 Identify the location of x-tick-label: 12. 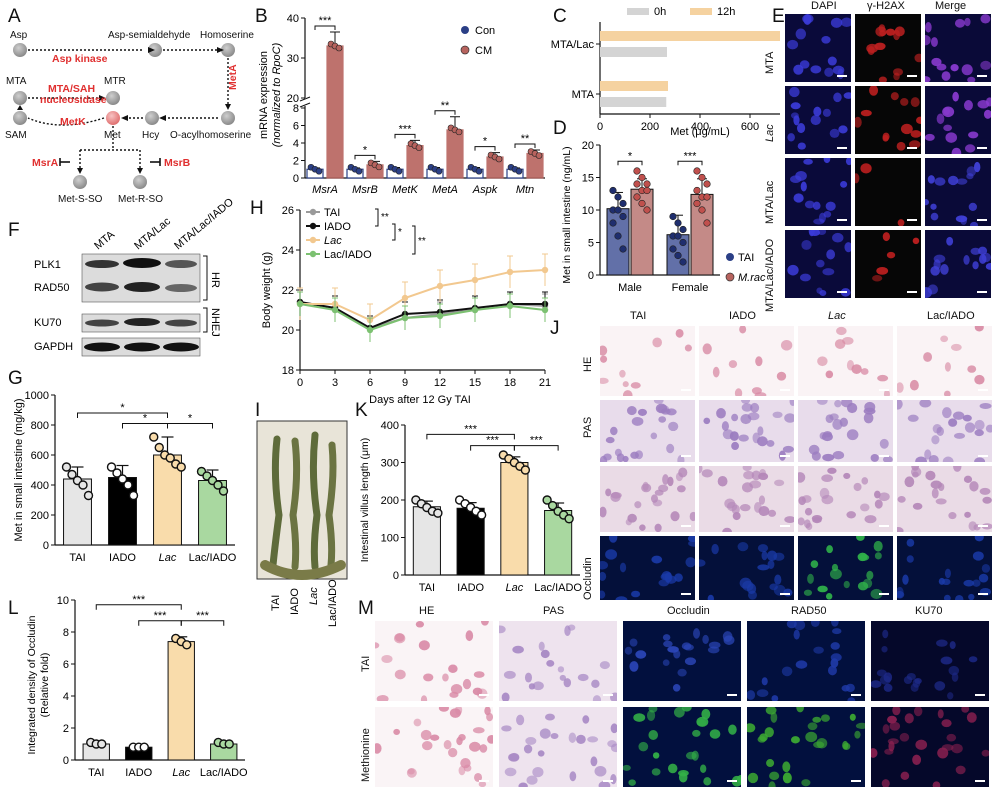
(440, 383).